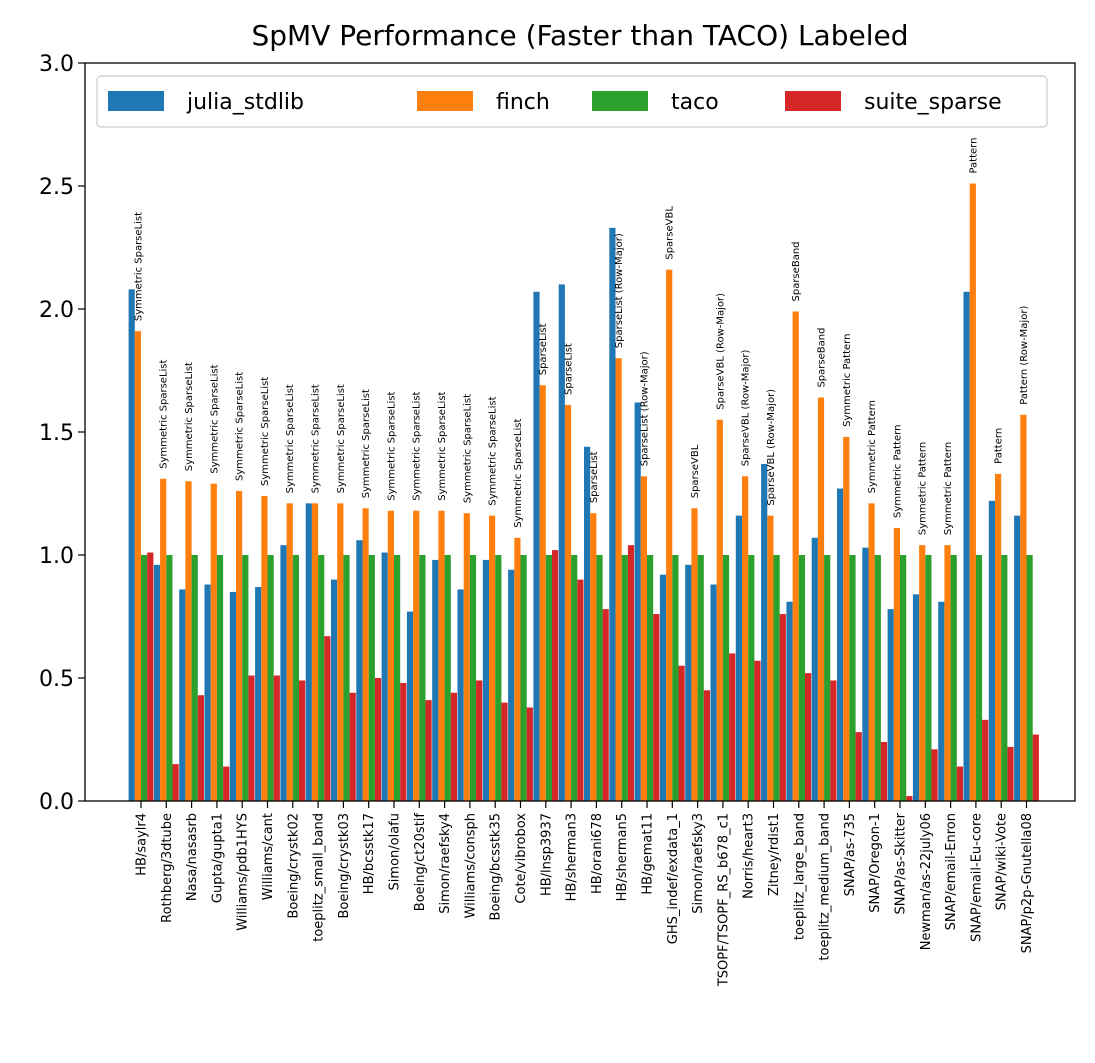 The width and height of the screenshot is (1095, 1063). Describe the element at coordinates (656, 707) in the screenshot. I see `bar-suite_sparse-hb-gemat11` at that location.